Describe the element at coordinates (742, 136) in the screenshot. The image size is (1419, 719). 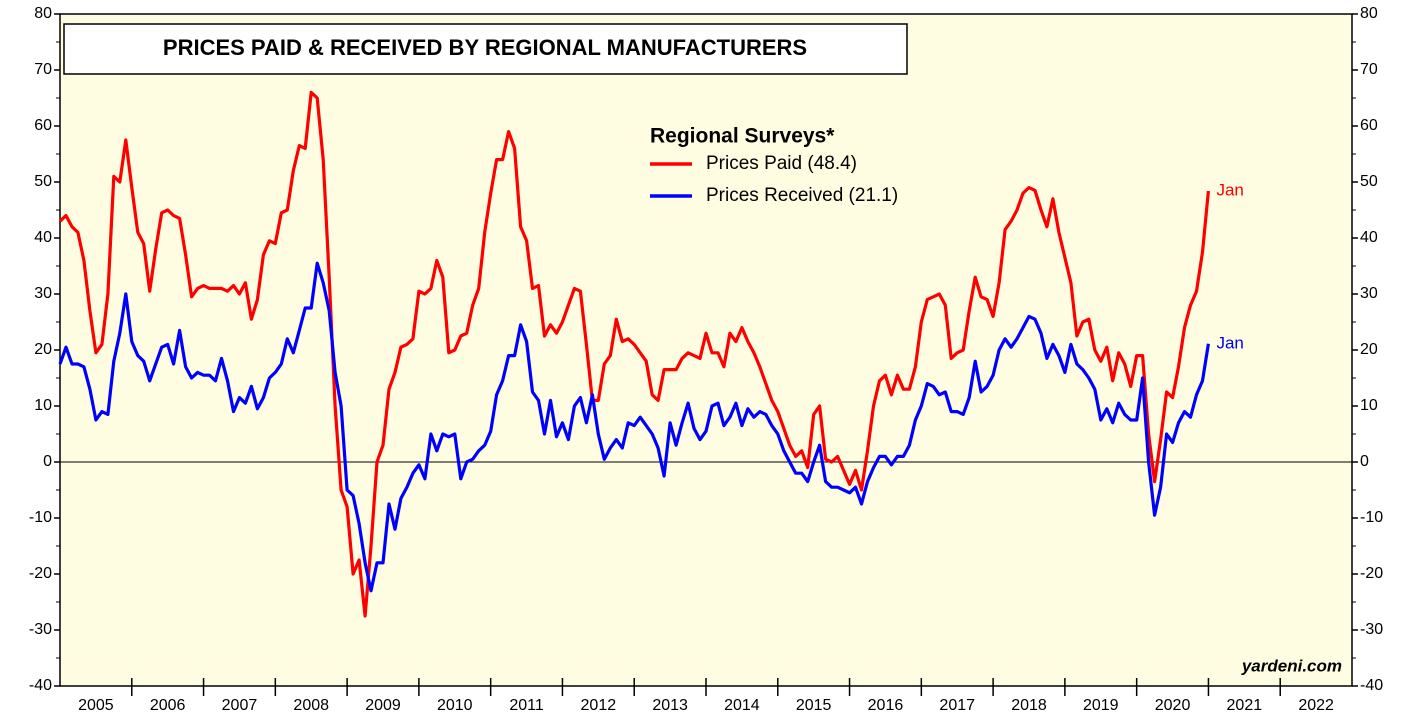
I see `legend-title: Regional Surveys*` at that location.